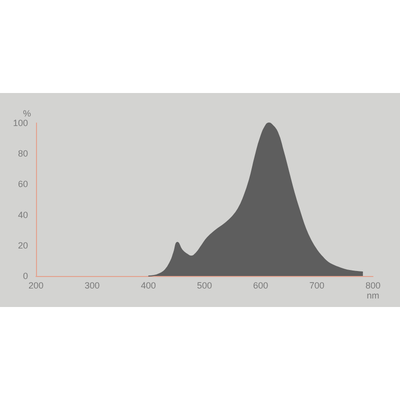 The width and height of the screenshot is (400, 400). I want to click on x-tick-label: 400, so click(148, 285).